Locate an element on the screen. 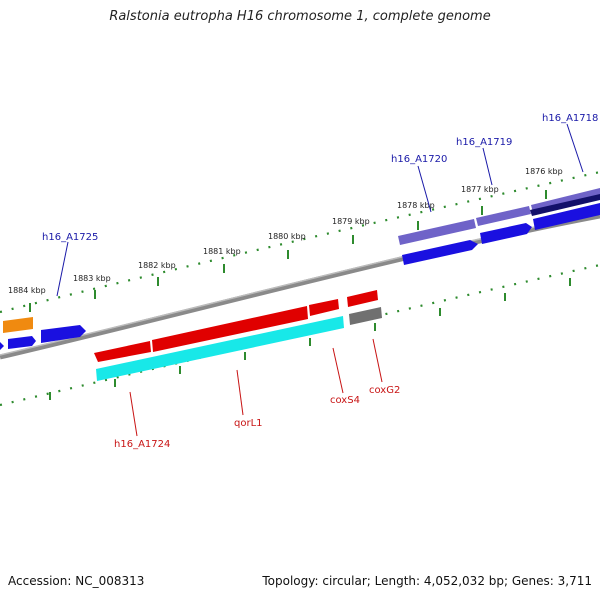  gene-label: h16_A1720 is located at coordinates (419, 159).